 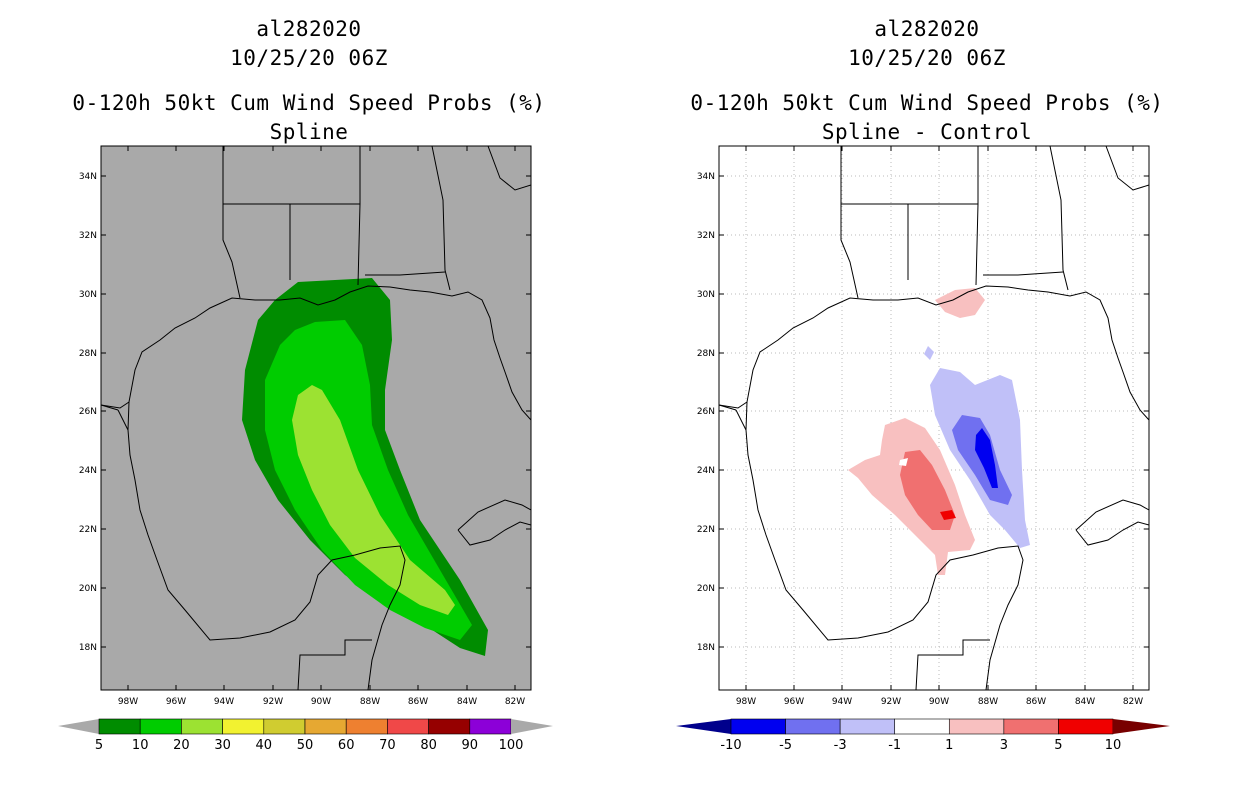 What do you see at coordinates (927, 132) in the screenshot?
I see `right-subtitle: Spline - Control` at bounding box center [927, 132].